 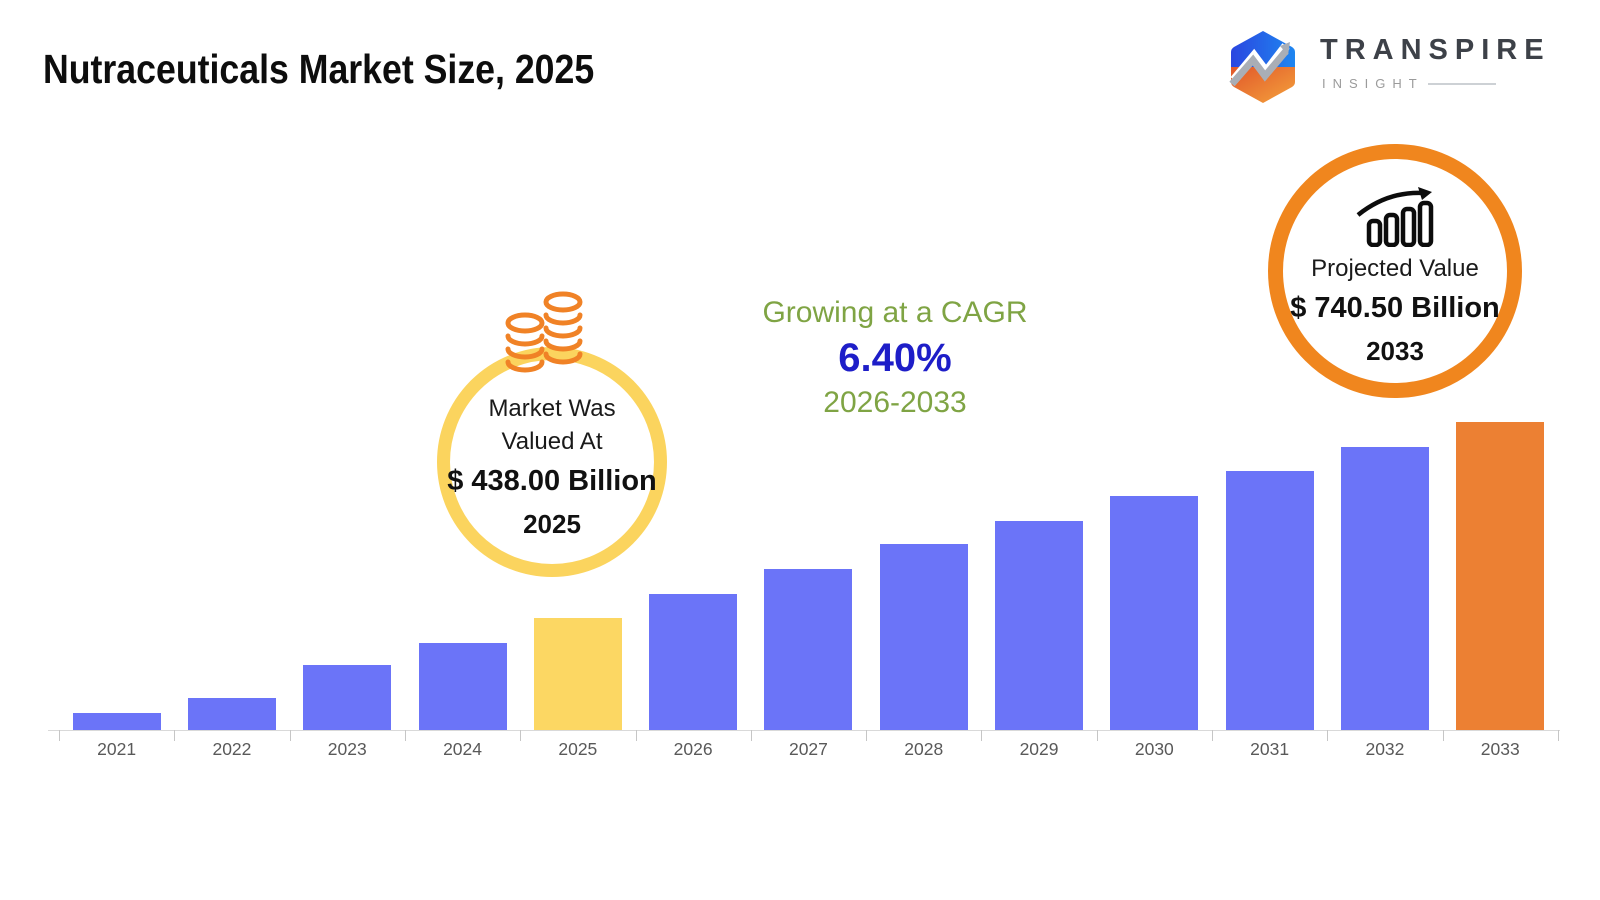 I want to click on valued-line2: Valued At, so click(x=552, y=441).